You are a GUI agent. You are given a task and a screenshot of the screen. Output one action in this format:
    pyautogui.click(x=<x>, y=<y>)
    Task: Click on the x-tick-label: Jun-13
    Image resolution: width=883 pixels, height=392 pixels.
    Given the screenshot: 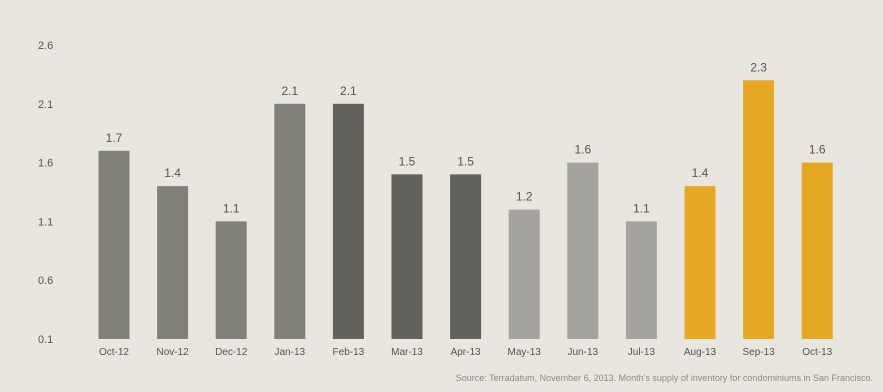 What is the action you would take?
    pyautogui.click(x=583, y=352)
    